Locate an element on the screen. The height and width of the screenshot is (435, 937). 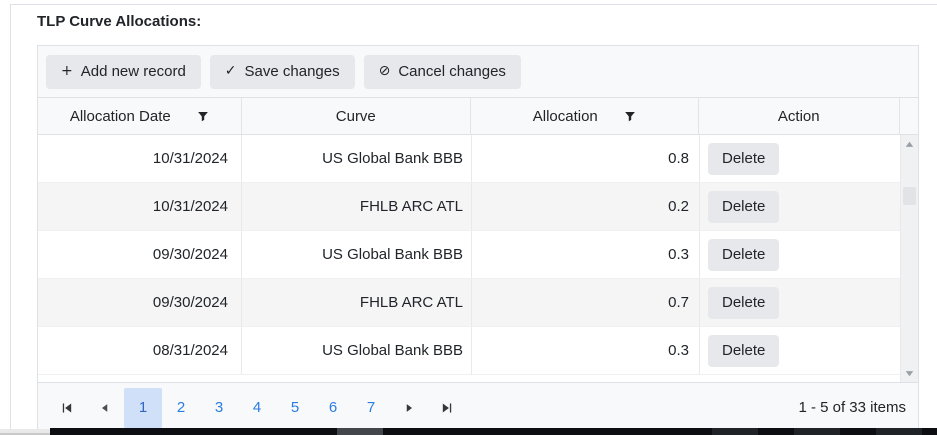
page-button-3: 3 is located at coordinates (219, 408).